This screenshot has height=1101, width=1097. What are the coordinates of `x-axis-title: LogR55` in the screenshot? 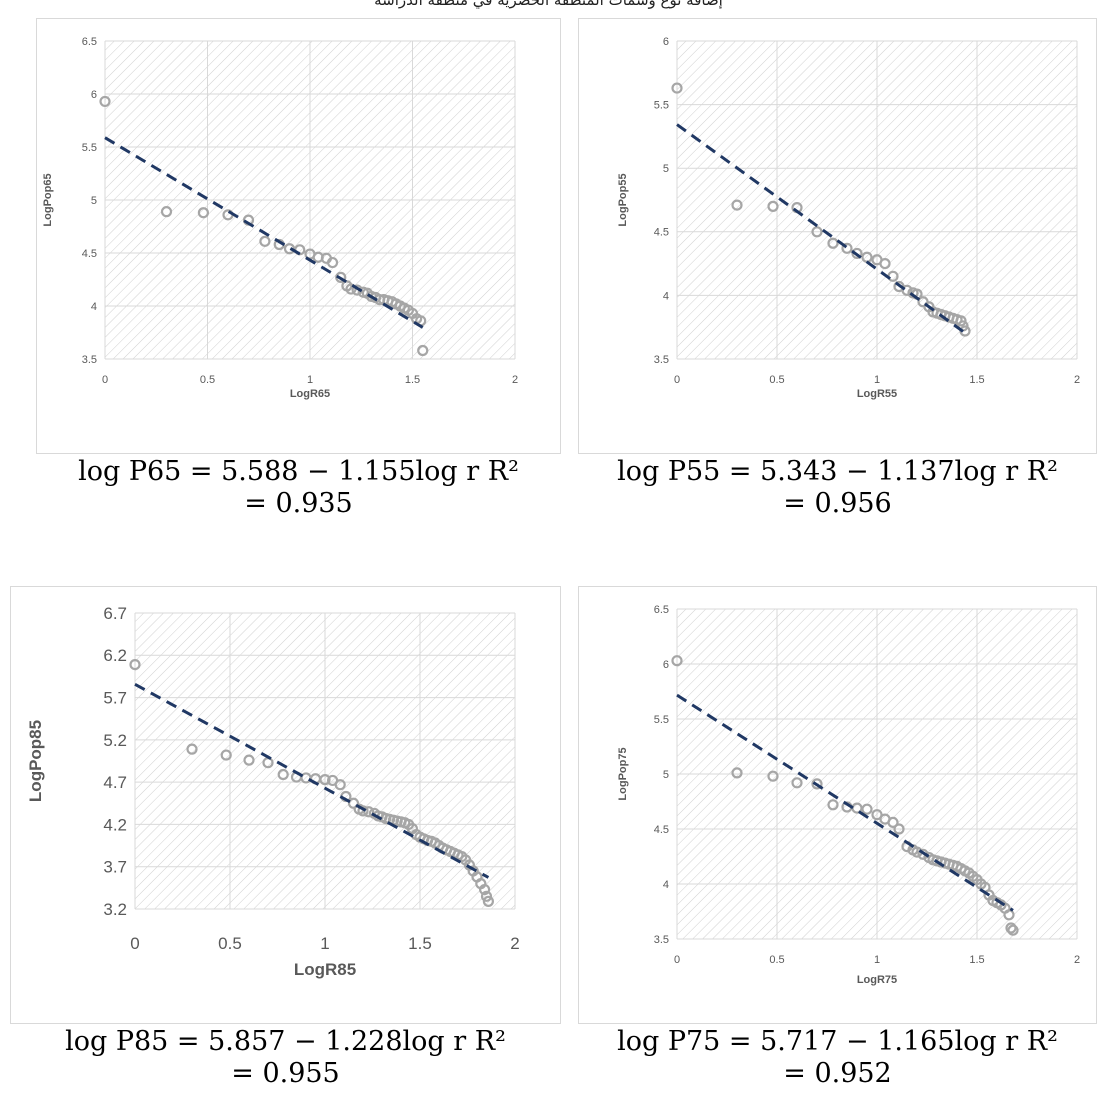 It's located at (877, 394).